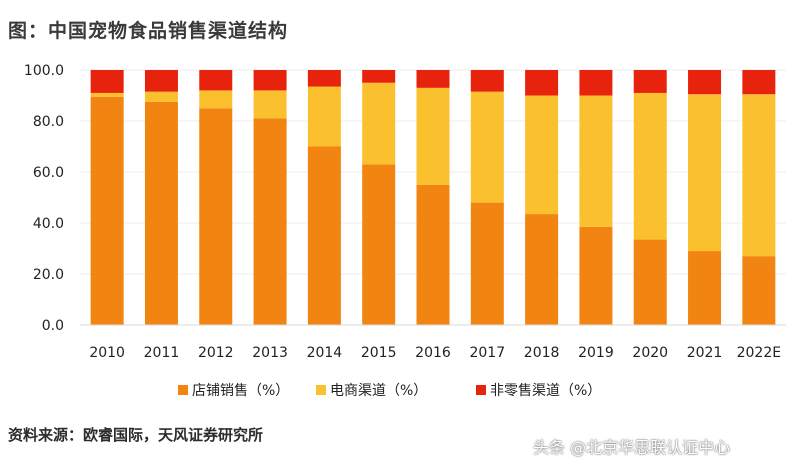  What do you see at coordinates (632, 447) in the screenshot?
I see `watermark: 头条 @北京华思联认证中心` at bounding box center [632, 447].